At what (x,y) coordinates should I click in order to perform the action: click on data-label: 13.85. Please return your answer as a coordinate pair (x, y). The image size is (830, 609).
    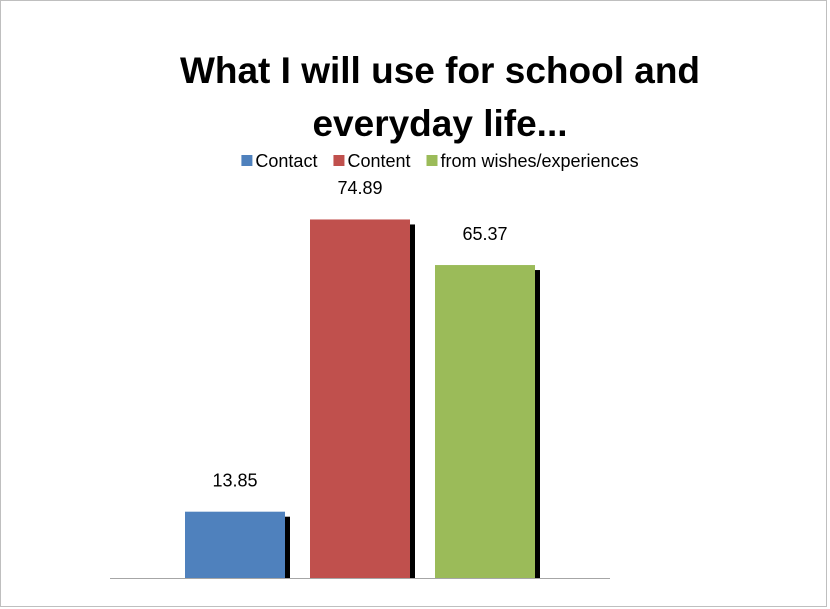
    Looking at the image, I should click on (234, 480).